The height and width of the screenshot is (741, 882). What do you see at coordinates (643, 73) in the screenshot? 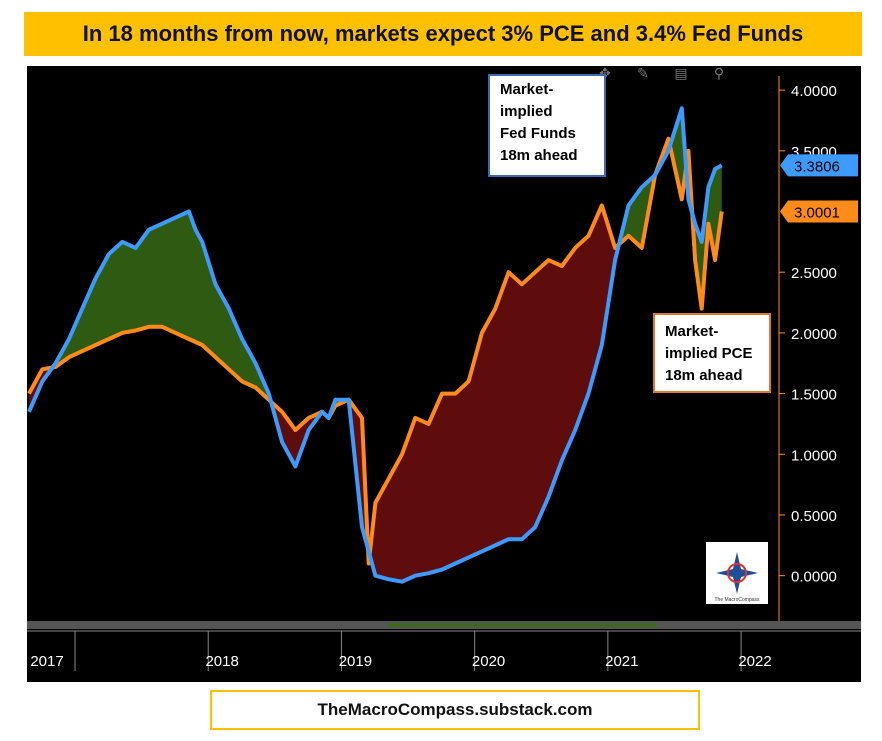
I see `pencil-icon: ✎` at bounding box center [643, 73].